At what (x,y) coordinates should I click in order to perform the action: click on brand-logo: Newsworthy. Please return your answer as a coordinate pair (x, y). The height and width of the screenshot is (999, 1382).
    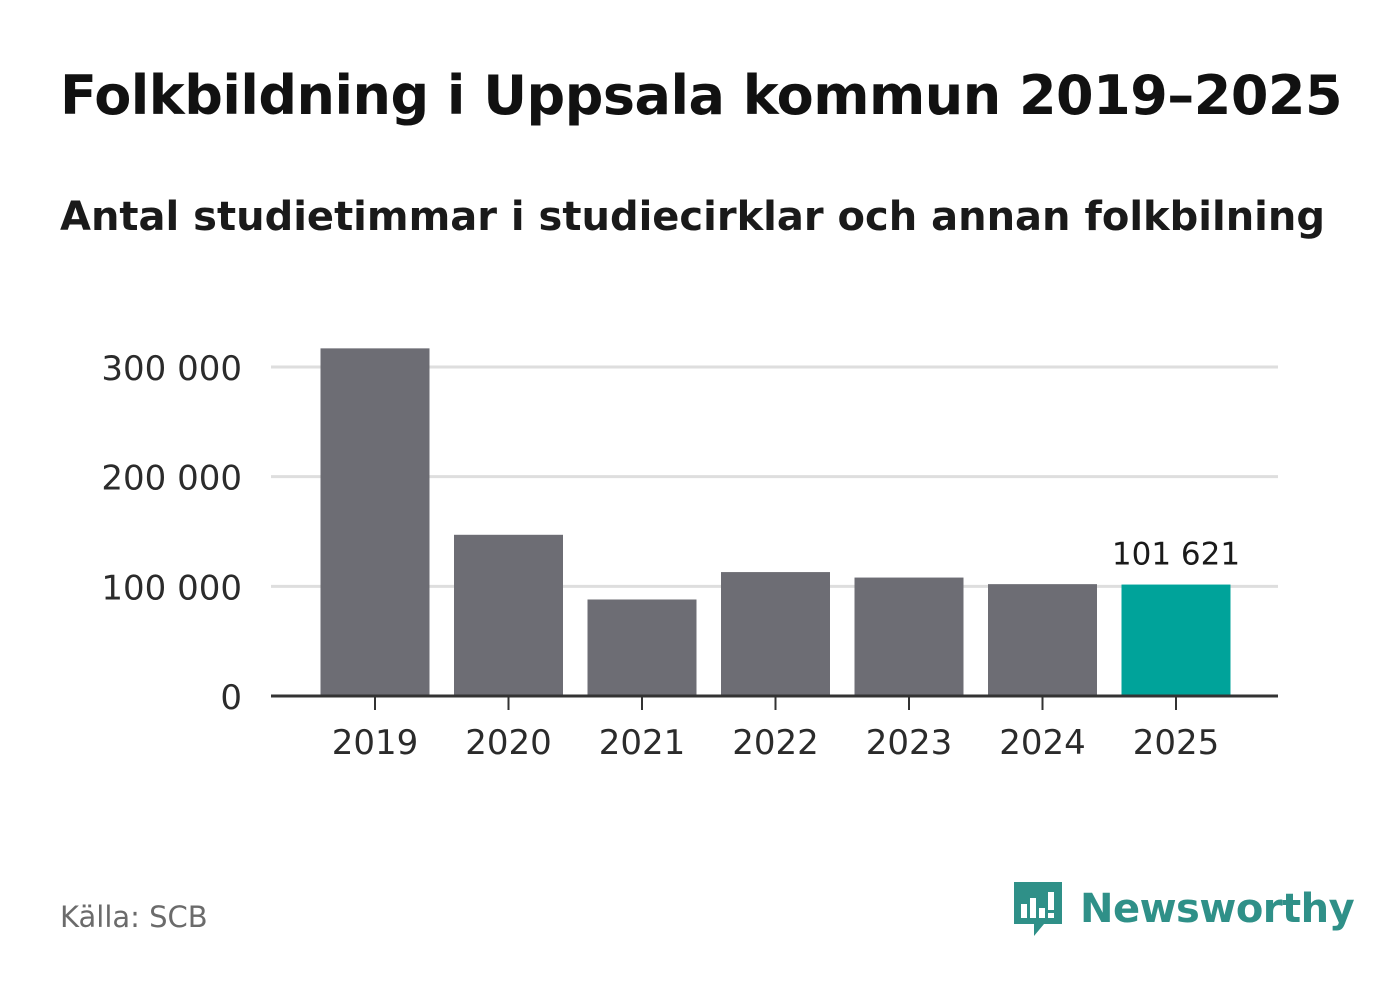
    Looking at the image, I should click on (1182, 909).